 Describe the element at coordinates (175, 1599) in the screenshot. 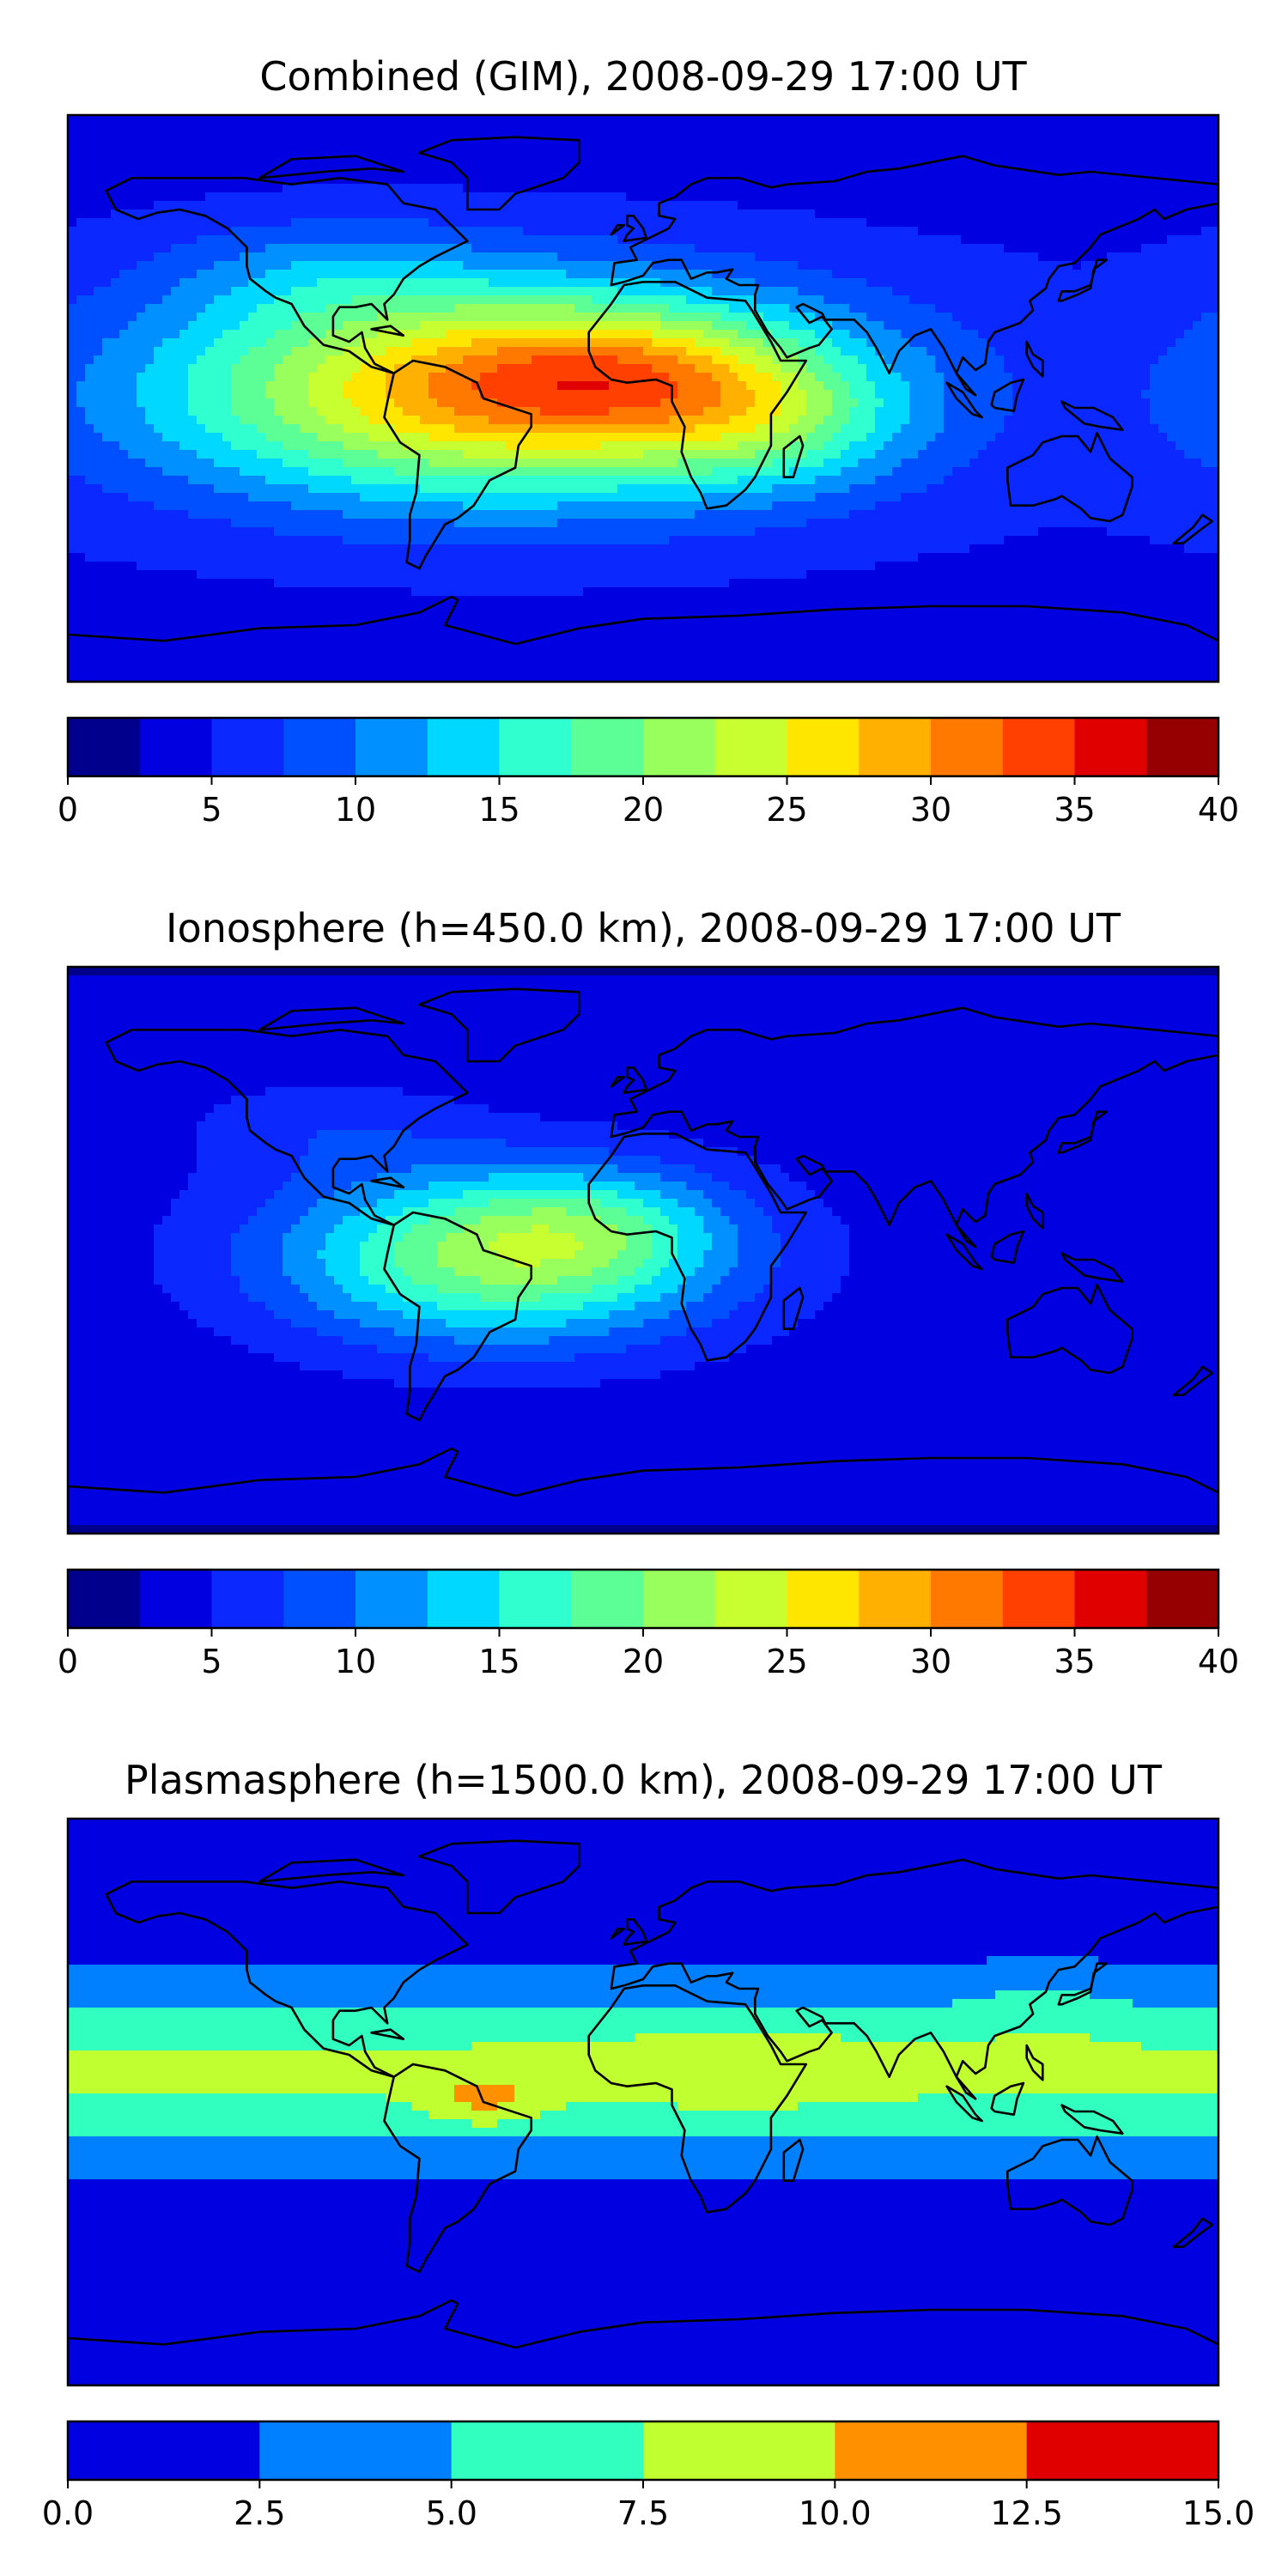

I see `ionosphere-colorbar-swatch` at that location.